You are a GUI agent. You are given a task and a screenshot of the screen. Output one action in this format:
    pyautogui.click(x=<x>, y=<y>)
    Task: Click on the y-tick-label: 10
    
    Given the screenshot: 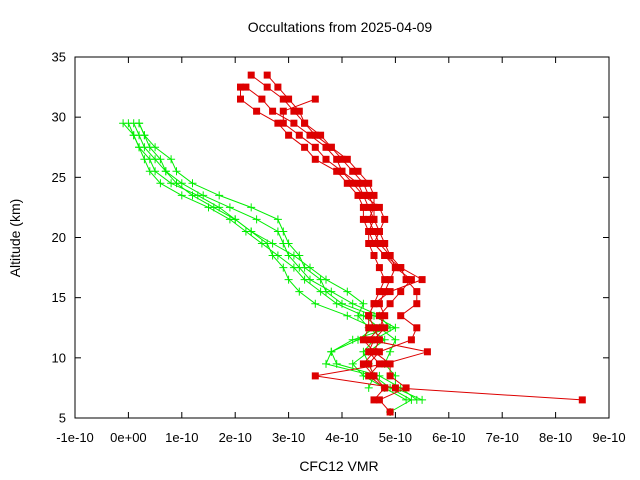 What is the action you would take?
    pyautogui.click(x=59, y=357)
    